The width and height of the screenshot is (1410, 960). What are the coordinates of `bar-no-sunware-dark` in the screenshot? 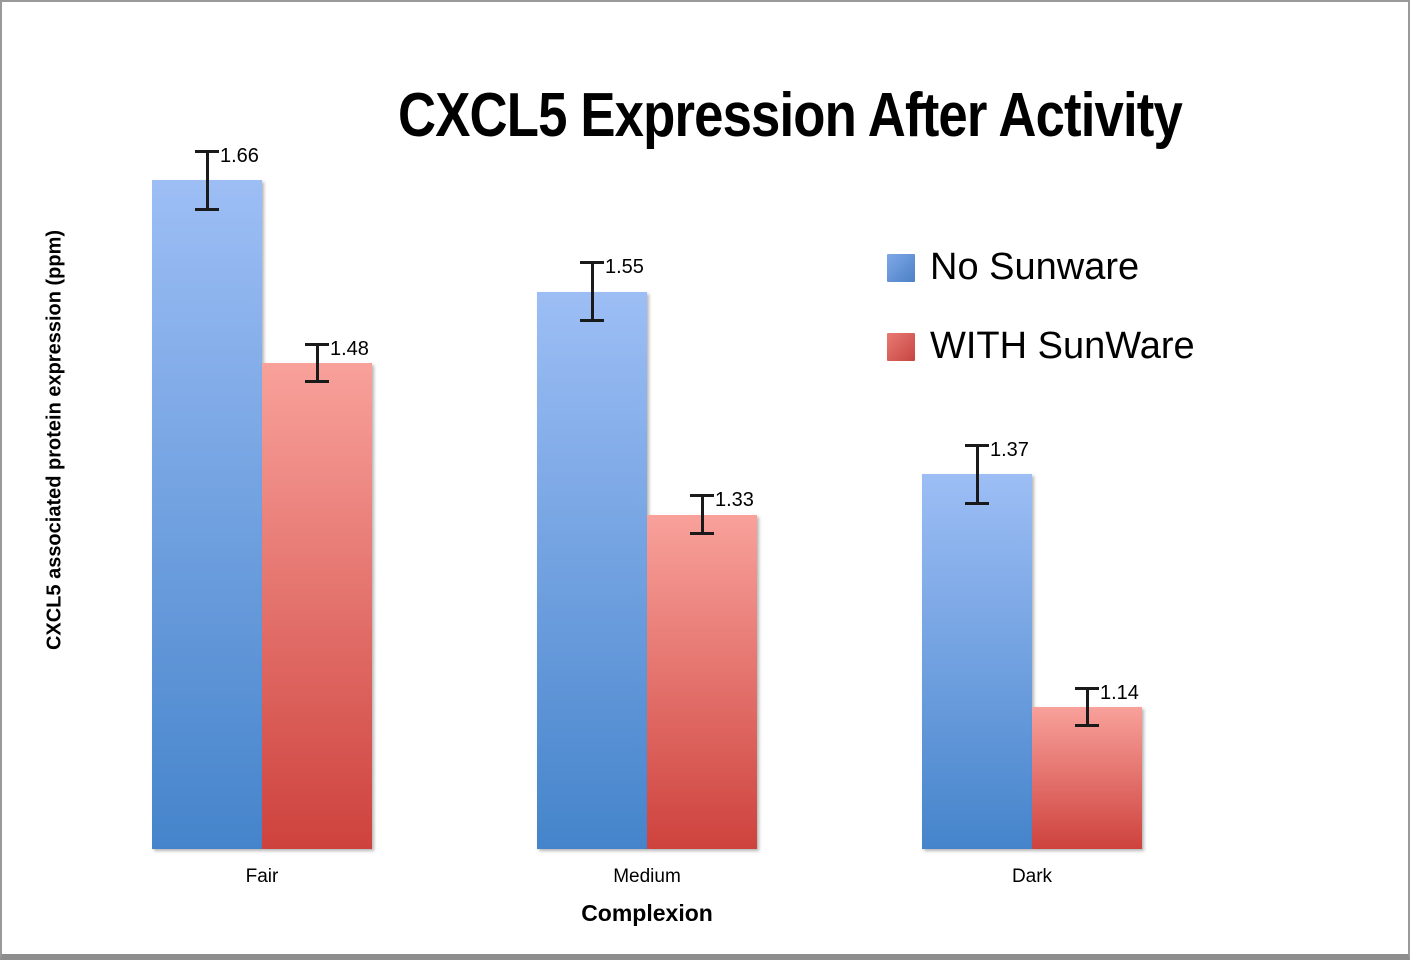 It's located at (977, 661).